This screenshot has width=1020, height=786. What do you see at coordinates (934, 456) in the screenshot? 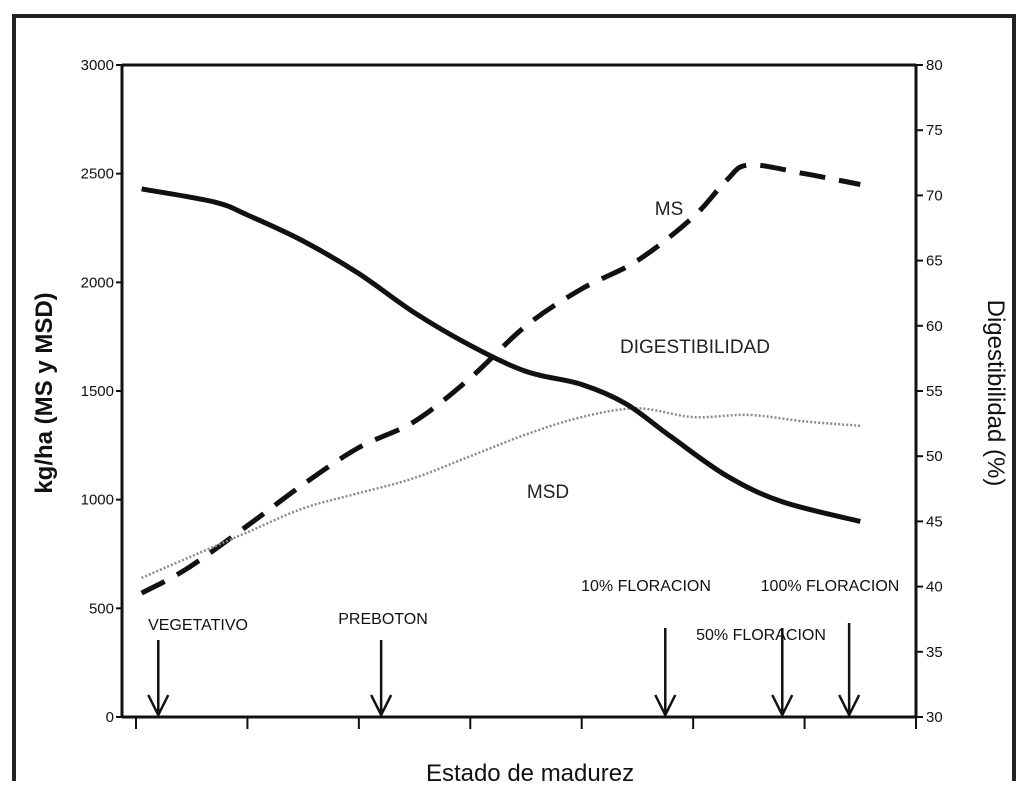
I see `right-tick-label: 50` at bounding box center [934, 456].